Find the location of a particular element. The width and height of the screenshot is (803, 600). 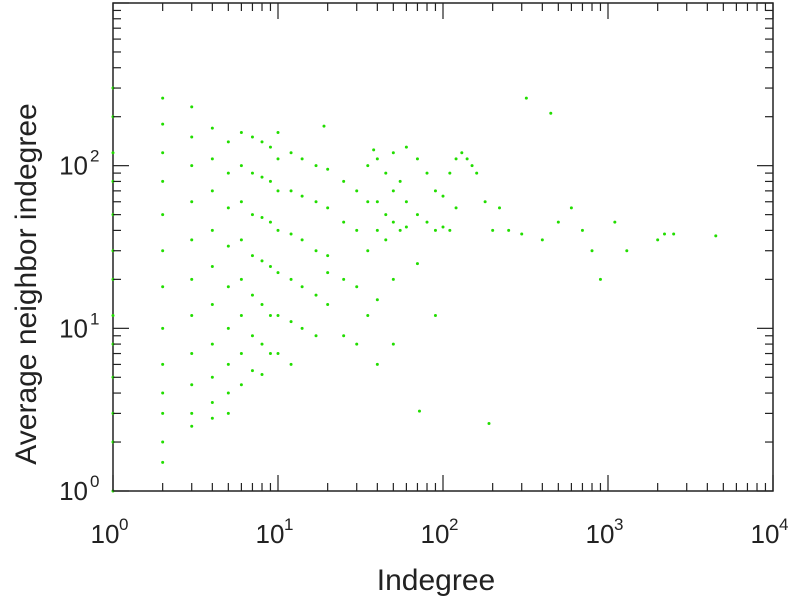

x-tick-exponent: 3 is located at coordinates (618, 524).